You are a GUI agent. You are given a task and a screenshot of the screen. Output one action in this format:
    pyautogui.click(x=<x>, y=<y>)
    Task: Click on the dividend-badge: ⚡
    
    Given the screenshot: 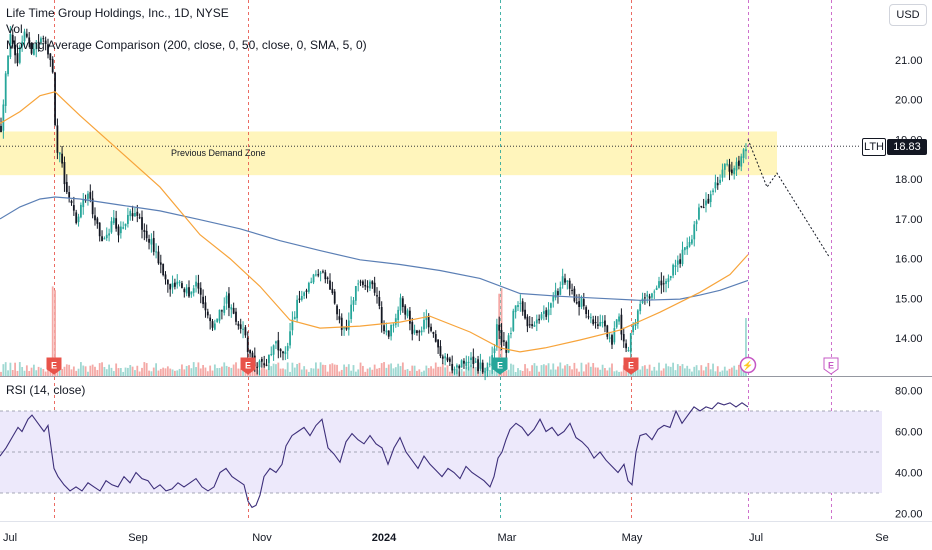 What is the action you would take?
    pyautogui.click(x=748, y=365)
    